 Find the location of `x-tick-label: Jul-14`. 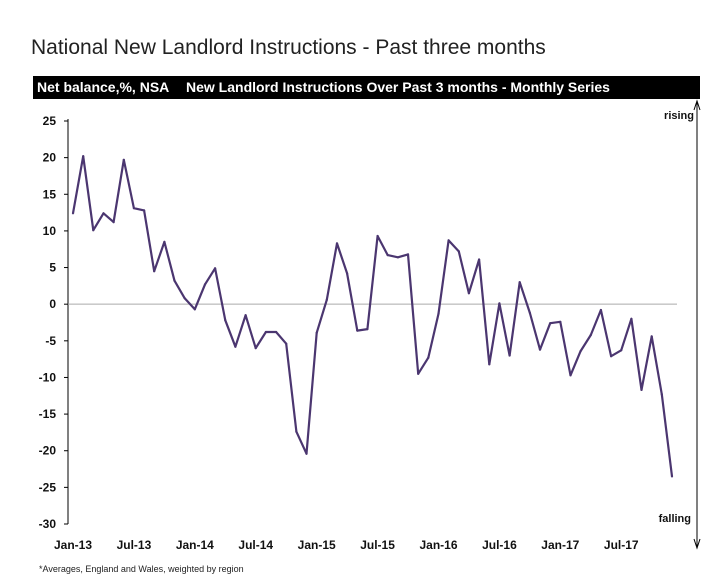

x-tick-label: Jul-14 is located at coordinates (255, 545).